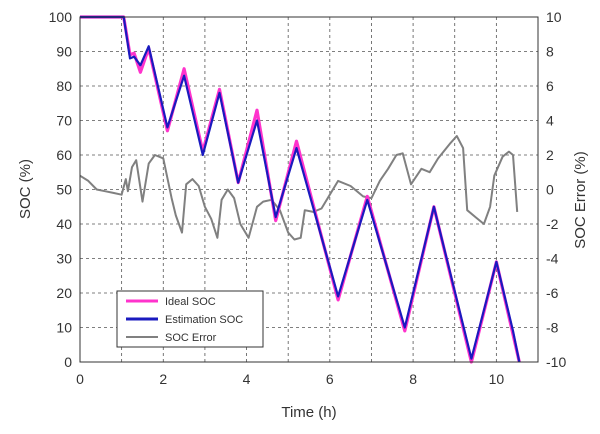 The width and height of the screenshot is (600, 434). What do you see at coordinates (497, 379) in the screenshot?
I see `x-tick-label: 10` at bounding box center [497, 379].